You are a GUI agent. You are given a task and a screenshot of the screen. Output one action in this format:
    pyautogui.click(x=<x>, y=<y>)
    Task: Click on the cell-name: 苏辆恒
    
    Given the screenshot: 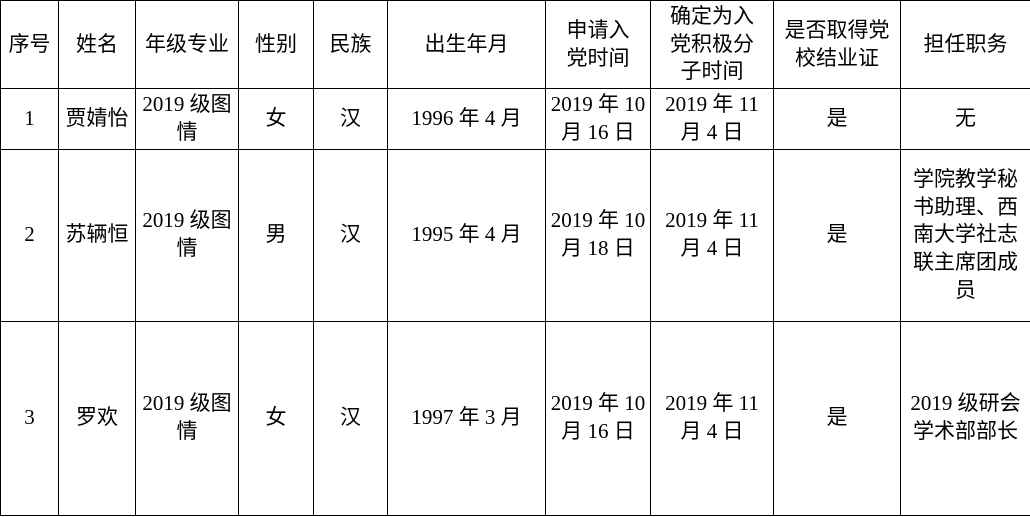 What is the action you would take?
    pyautogui.click(x=97, y=235)
    